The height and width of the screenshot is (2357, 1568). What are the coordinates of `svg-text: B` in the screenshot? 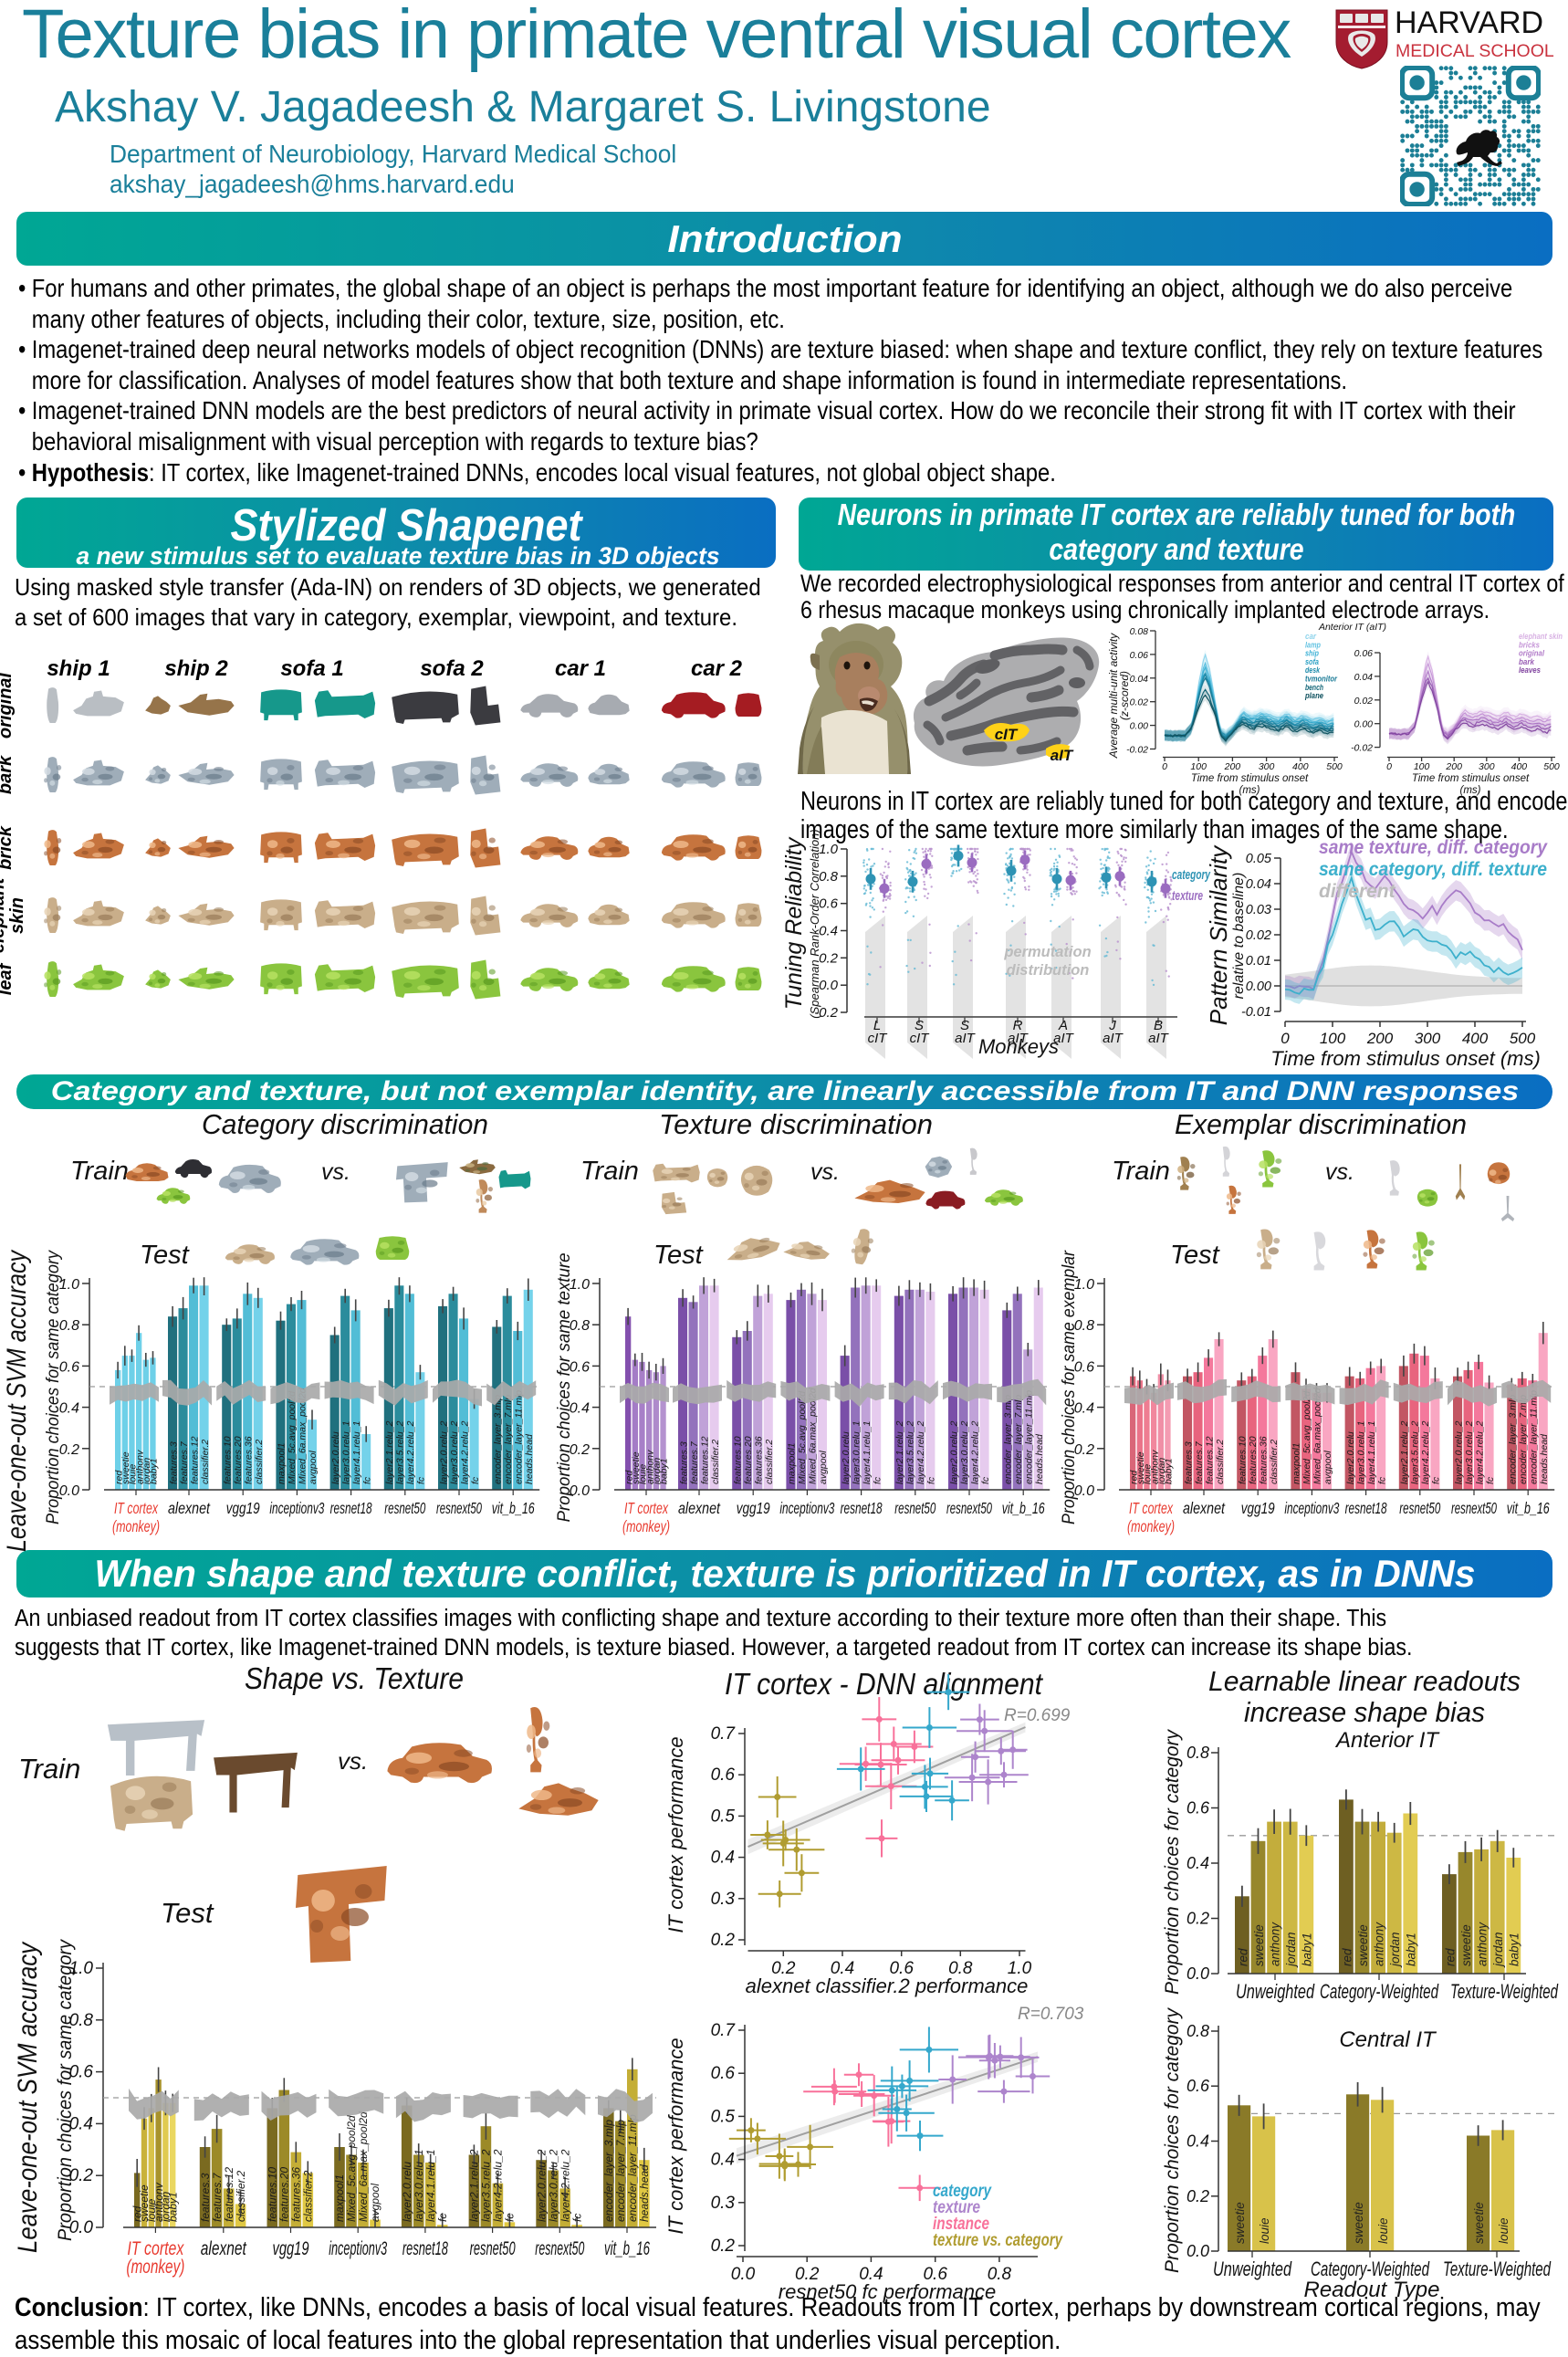 It's located at (1158, 1026).